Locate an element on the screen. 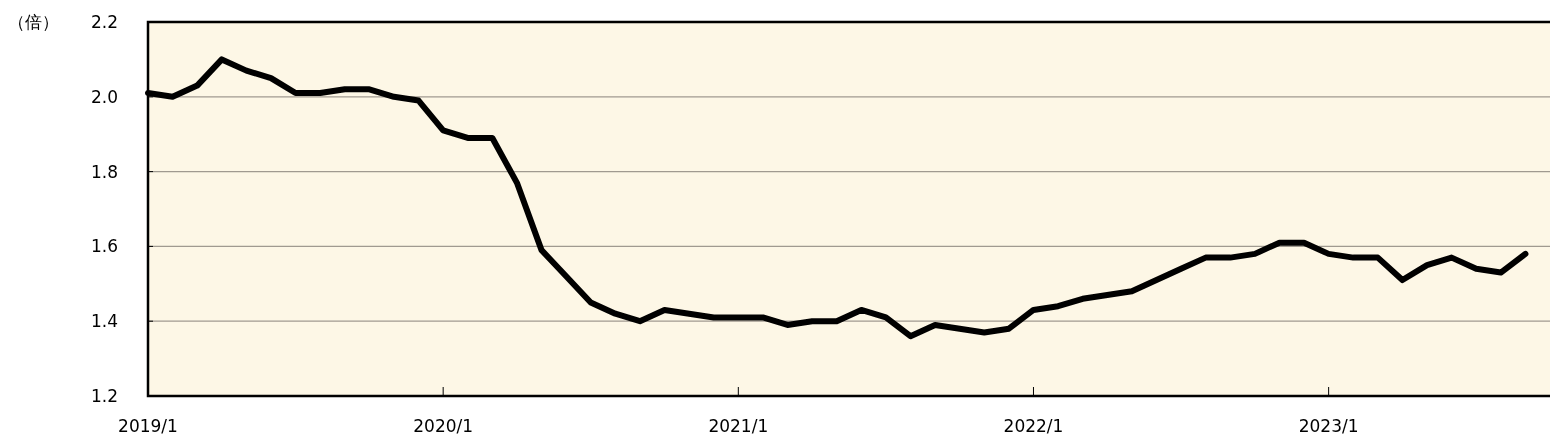  y-tick-label: 1.4 is located at coordinates (104, 321).